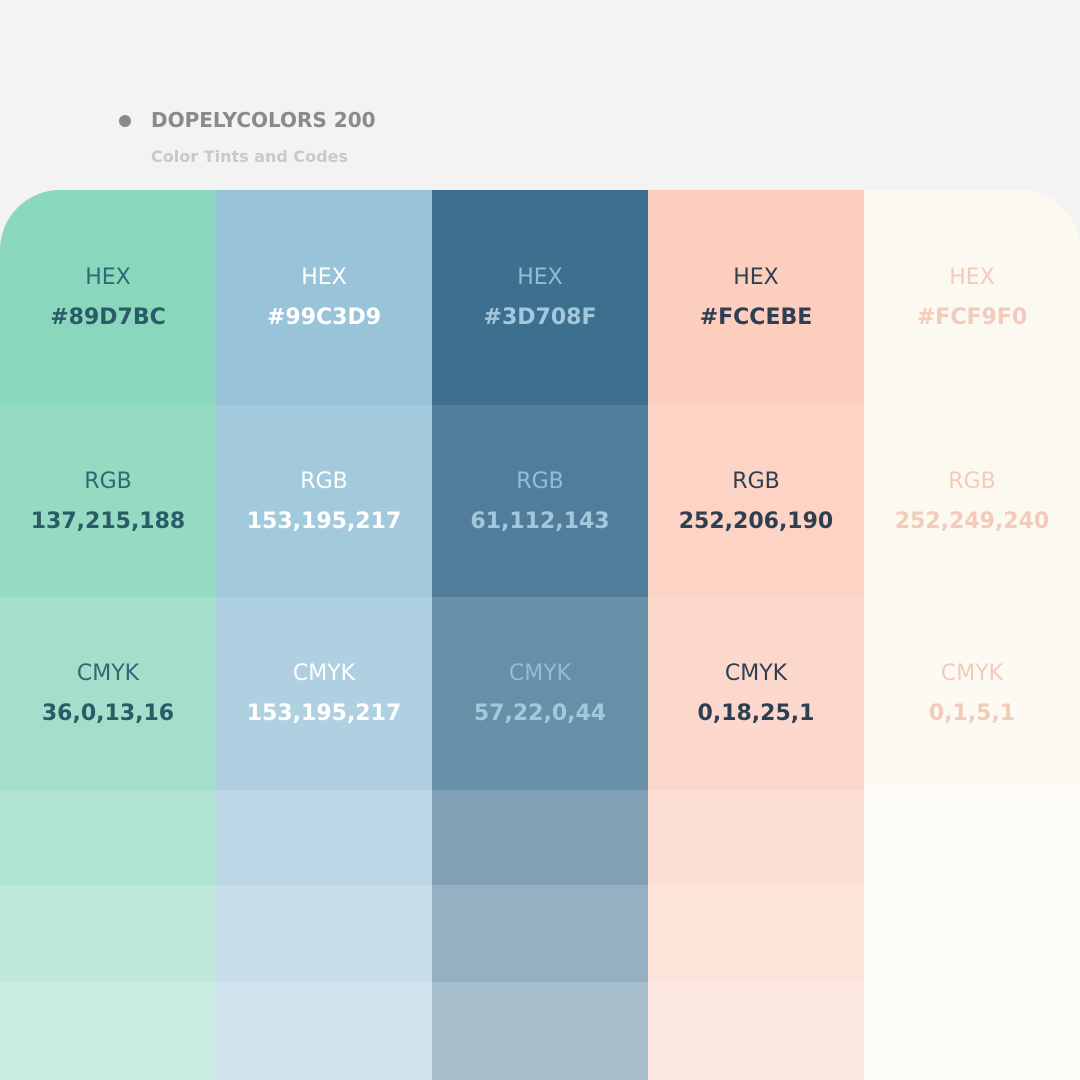 This screenshot has height=1080, width=1080. Describe the element at coordinates (972, 521) in the screenshot. I see `code-value: 252,249,240` at that location.